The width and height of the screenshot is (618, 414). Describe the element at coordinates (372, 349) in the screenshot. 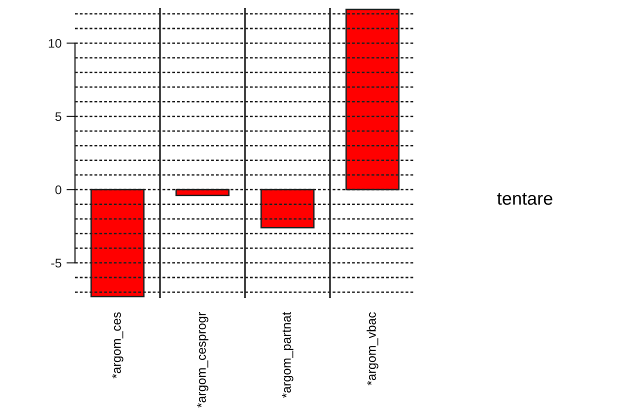

I see `x-tick-label: *argom_vbac` at that location.